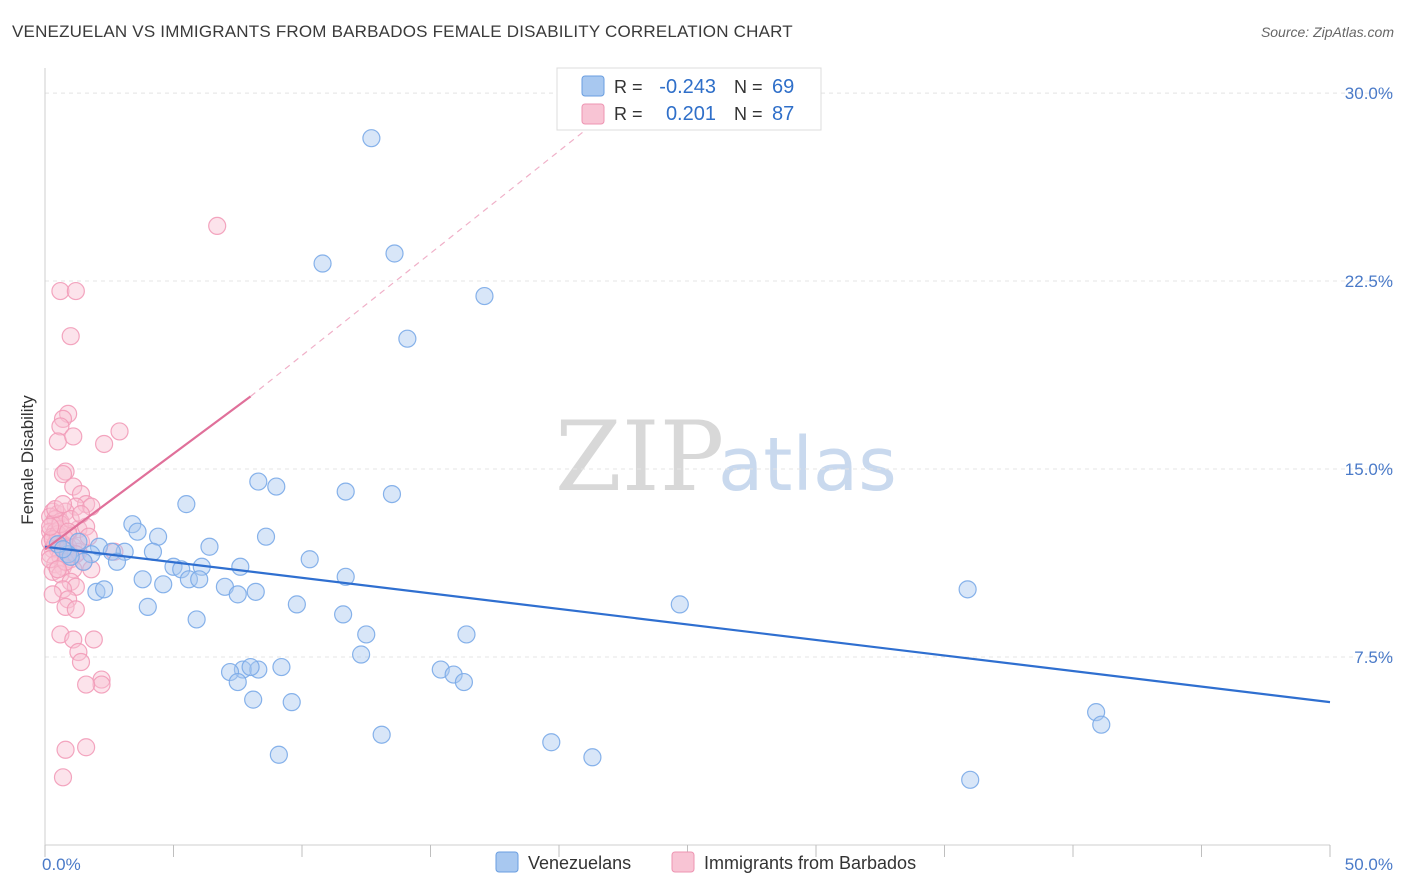 Image resolution: width=1406 pixels, height=892 pixels. I want to click on legend-n-value-venezuelans: 69, so click(783, 87).